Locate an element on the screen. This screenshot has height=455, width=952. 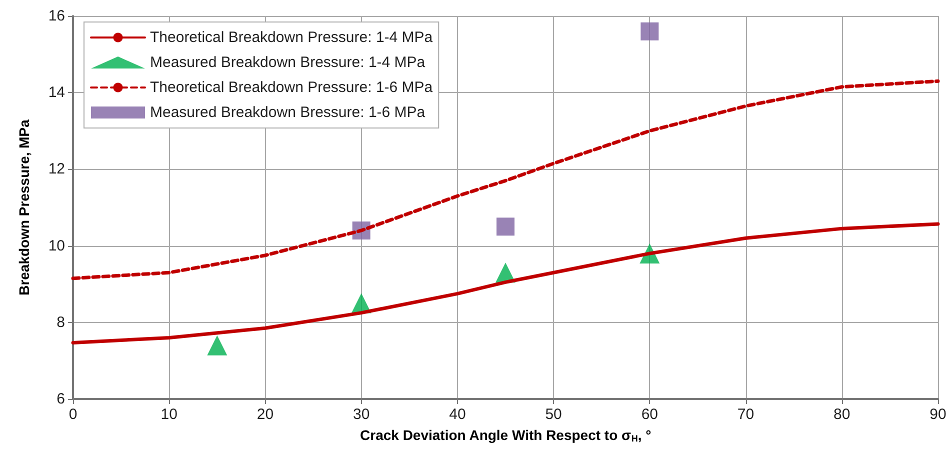
legend-label: Theoretical Breakdown Pressure: 1-6 MPa is located at coordinates (292, 87).